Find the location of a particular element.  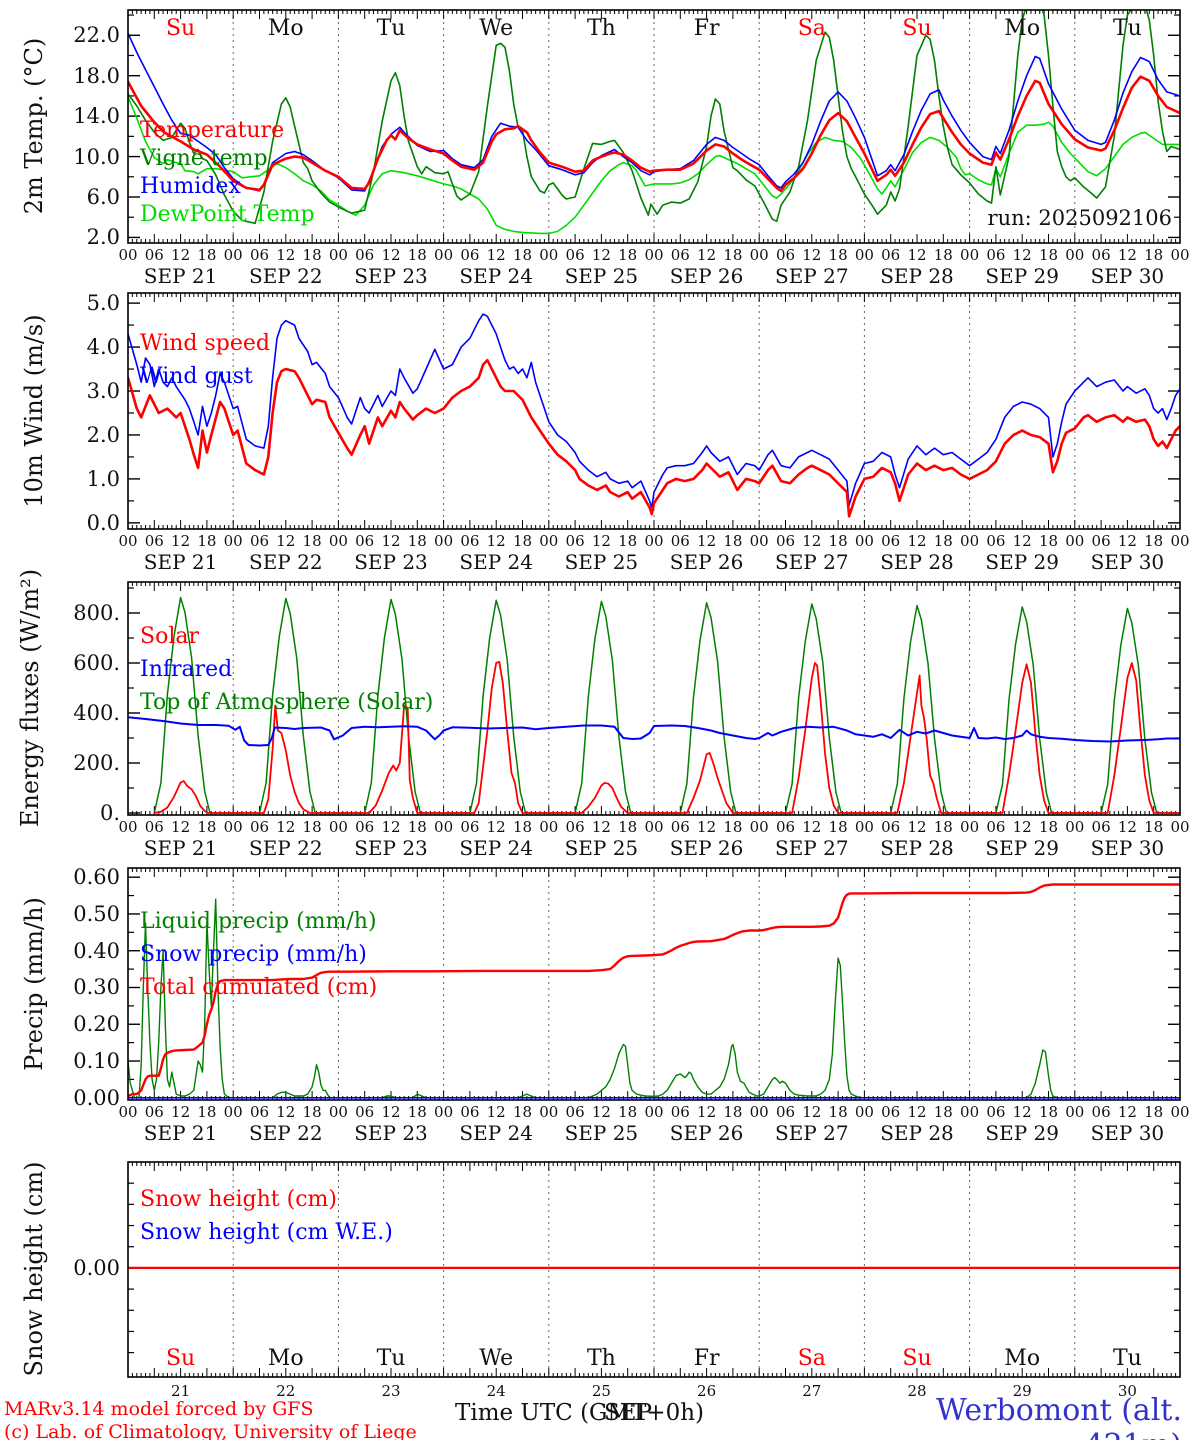

legend-item: Liquid precip (mm/h) is located at coordinates (258, 921).